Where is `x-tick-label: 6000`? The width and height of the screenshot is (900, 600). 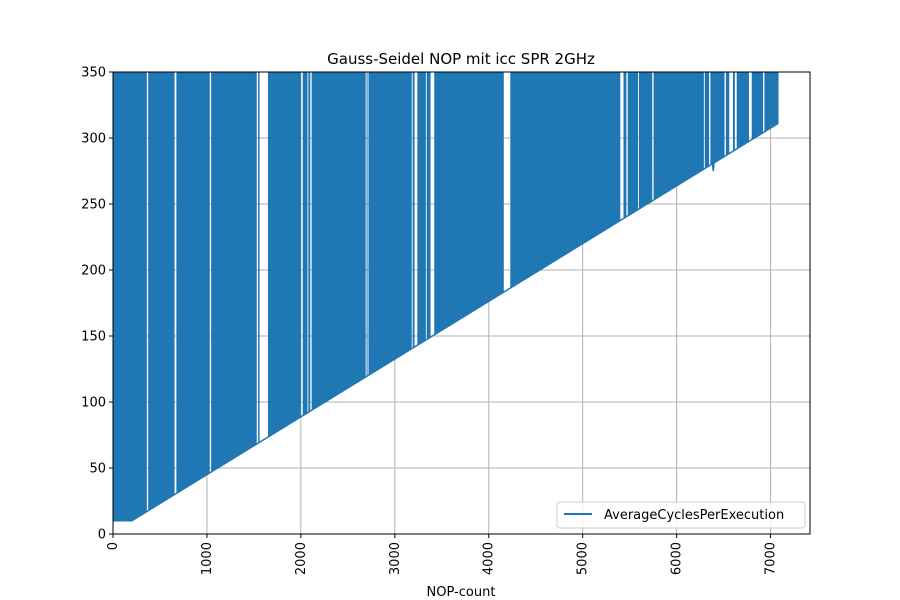 x-tick-label: 6000 is located at coordinates (677, 558).